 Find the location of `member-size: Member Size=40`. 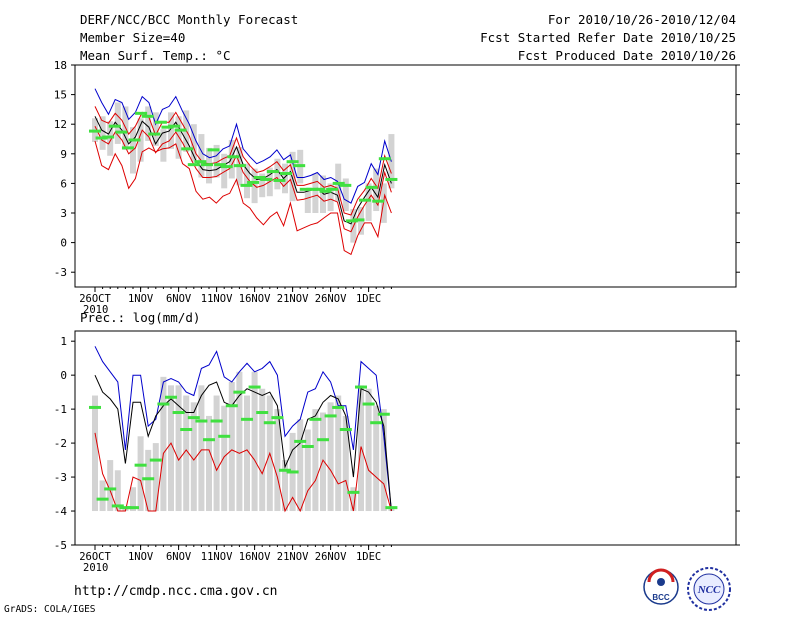

member-size: Member Size=40 is located at coordinates (133, 37).